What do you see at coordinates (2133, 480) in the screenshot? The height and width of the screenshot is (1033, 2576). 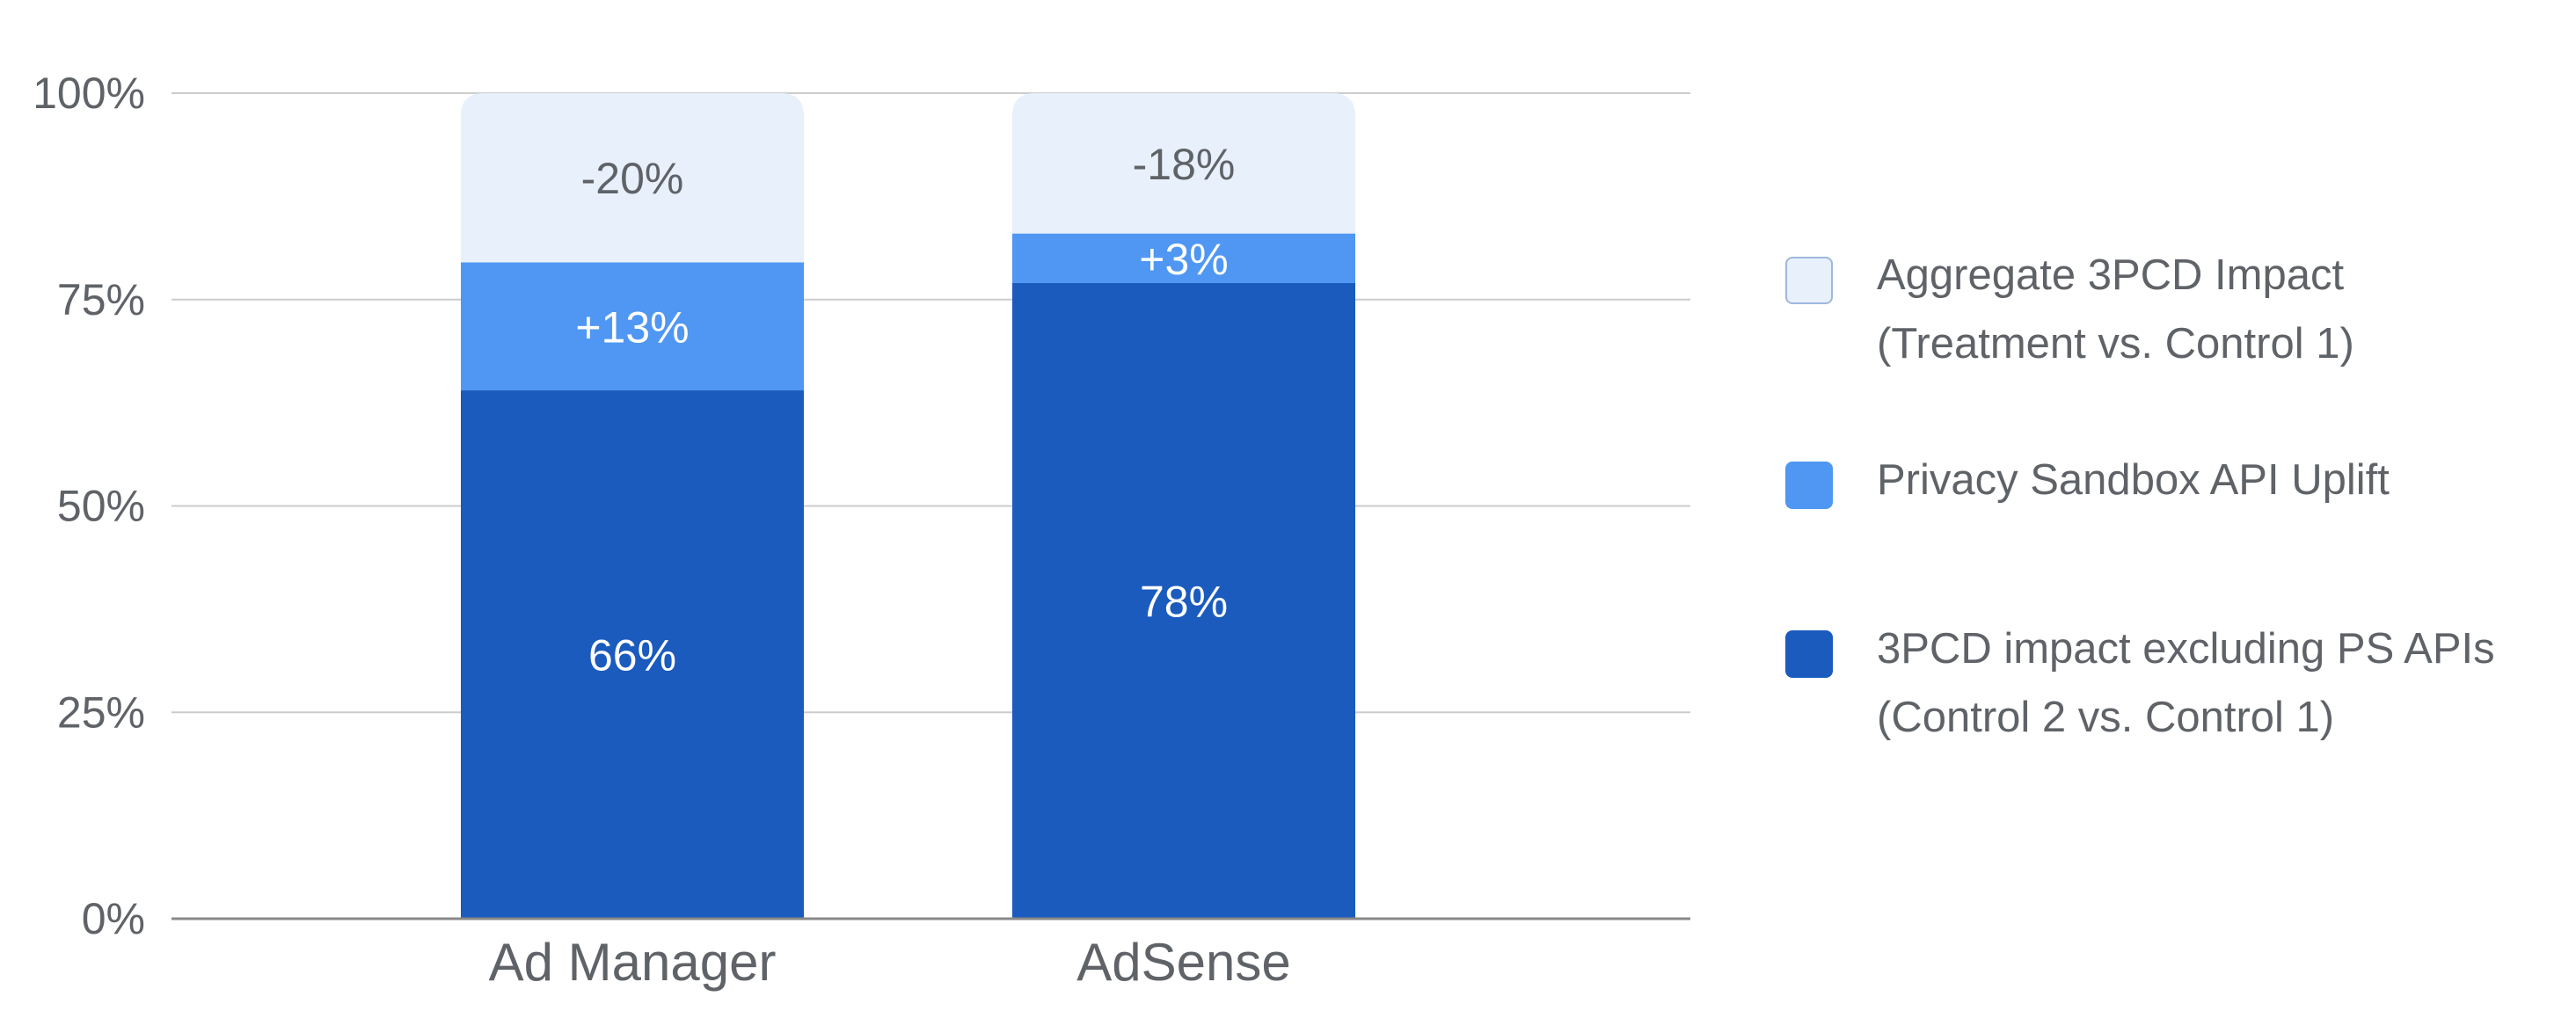 I see `legend-label-uplift: Privacy Sandbox API Uplift` at bounding box center [2133, 480].